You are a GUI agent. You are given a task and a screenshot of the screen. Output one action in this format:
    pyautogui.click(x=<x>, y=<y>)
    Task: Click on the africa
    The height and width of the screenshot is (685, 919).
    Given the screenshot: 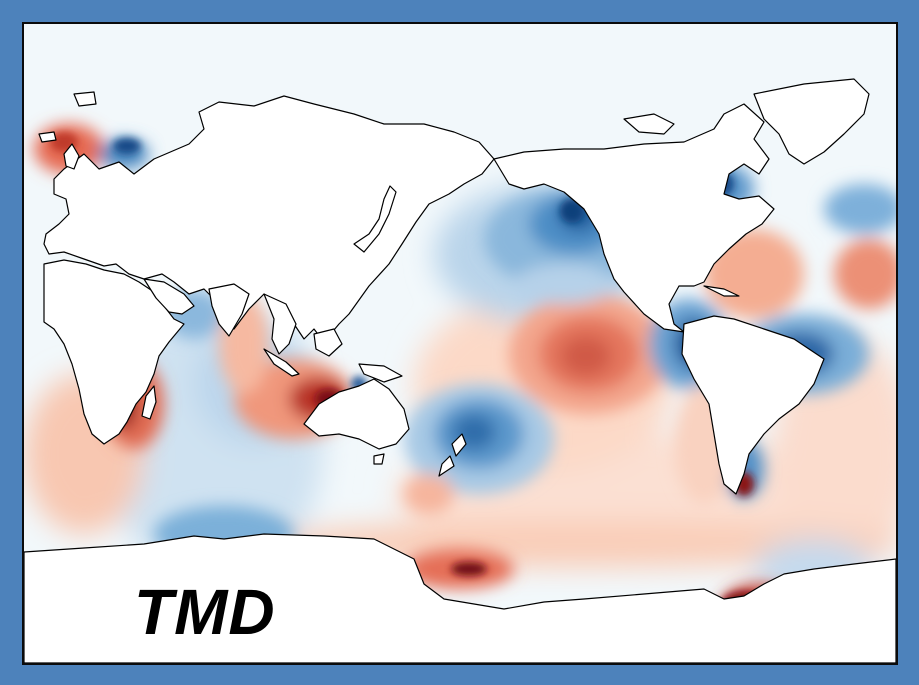 What is the action you would take?
    pyautogui.click(x=114, y=352)
    